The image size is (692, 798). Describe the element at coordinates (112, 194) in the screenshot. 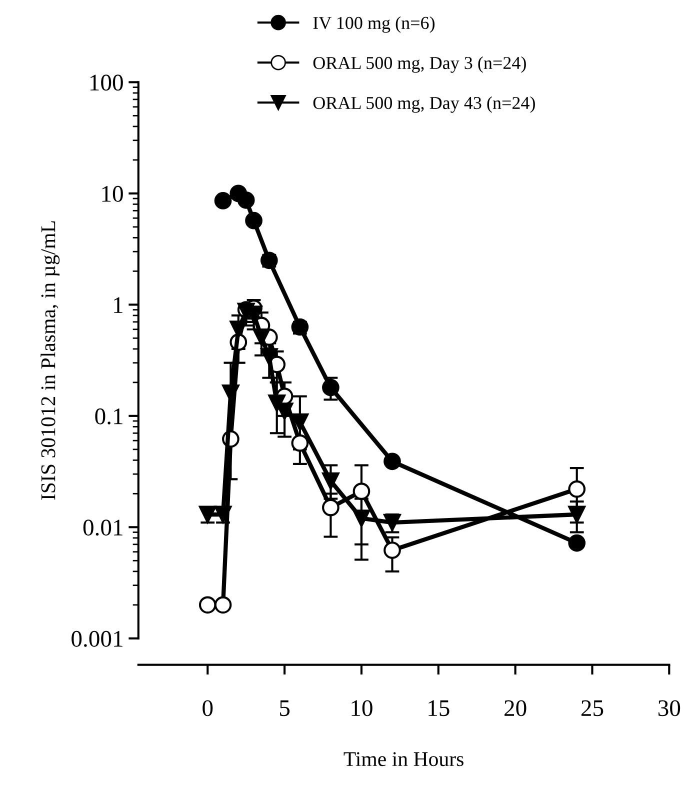

I see `y-tick-label: 10` at that location.